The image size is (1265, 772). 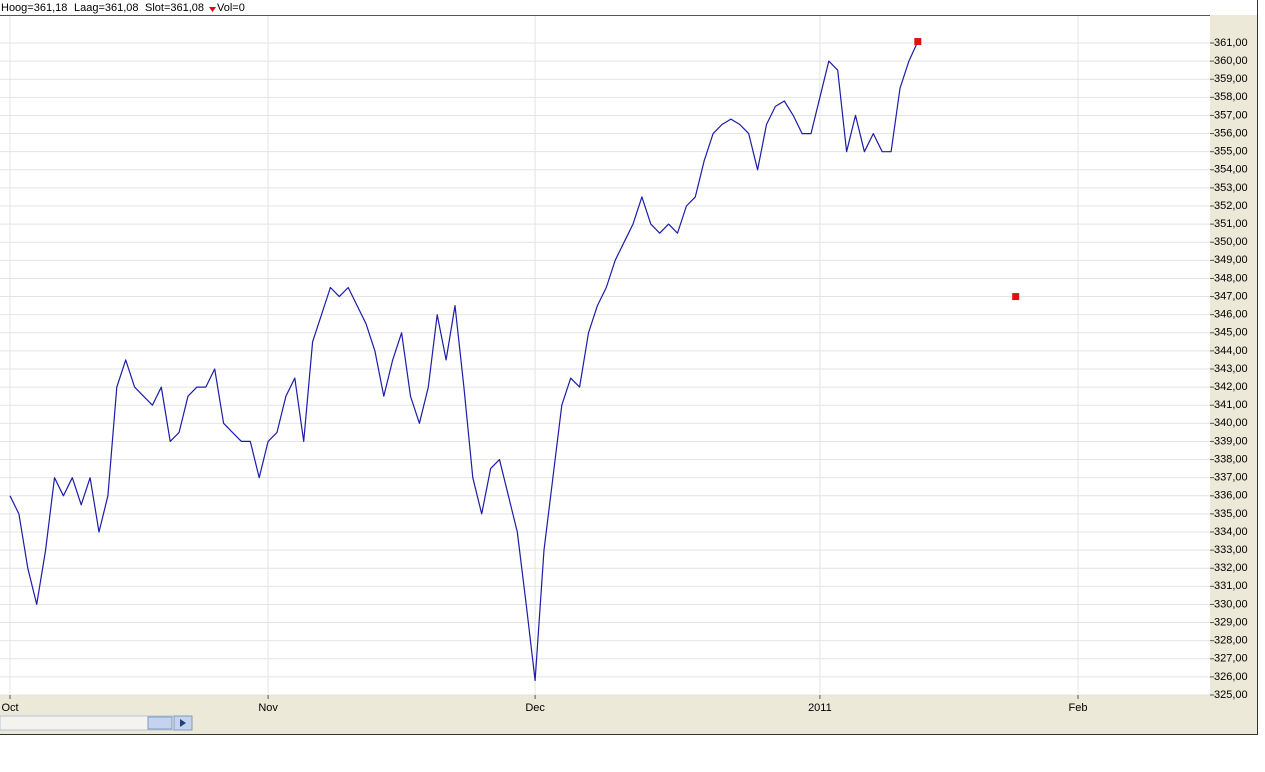 I want to click on y-tick-label: 334,00, so click(x=1231, y=532).